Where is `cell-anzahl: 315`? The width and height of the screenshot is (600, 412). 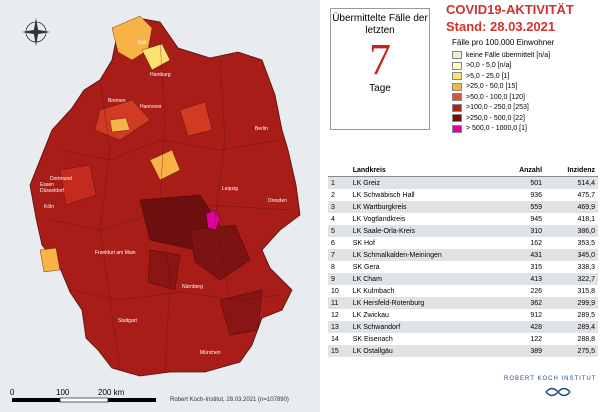 cell-anzahl: 315 is located at coordinates (522, 267).